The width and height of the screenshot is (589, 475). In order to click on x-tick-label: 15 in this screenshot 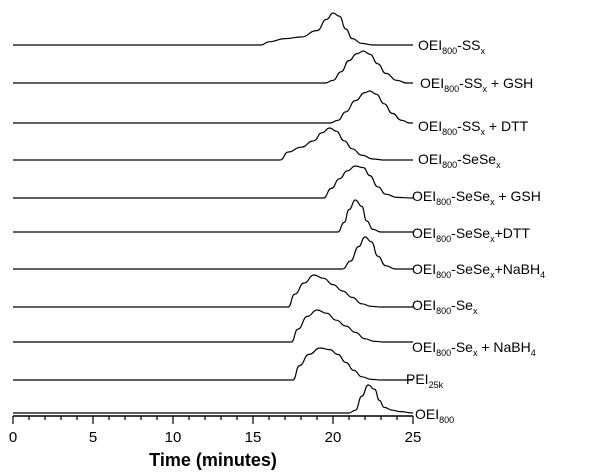, I will do `click(253, 437)`.